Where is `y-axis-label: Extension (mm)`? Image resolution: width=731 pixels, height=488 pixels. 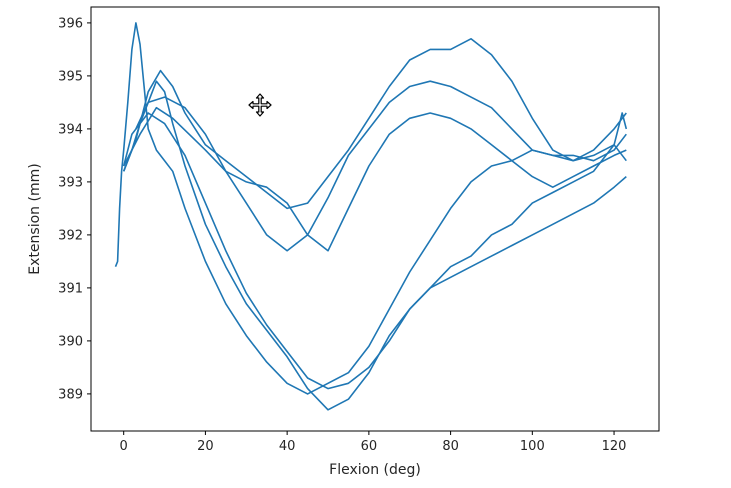
y-axis-label: Extension (mm) is located at coordinates (35, 218).